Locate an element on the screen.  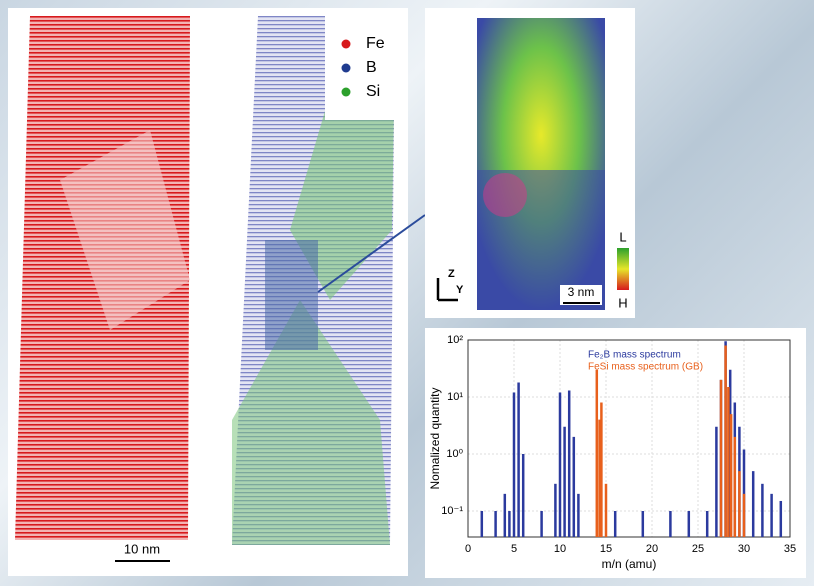
map-region is located at coordinates (505, 195).